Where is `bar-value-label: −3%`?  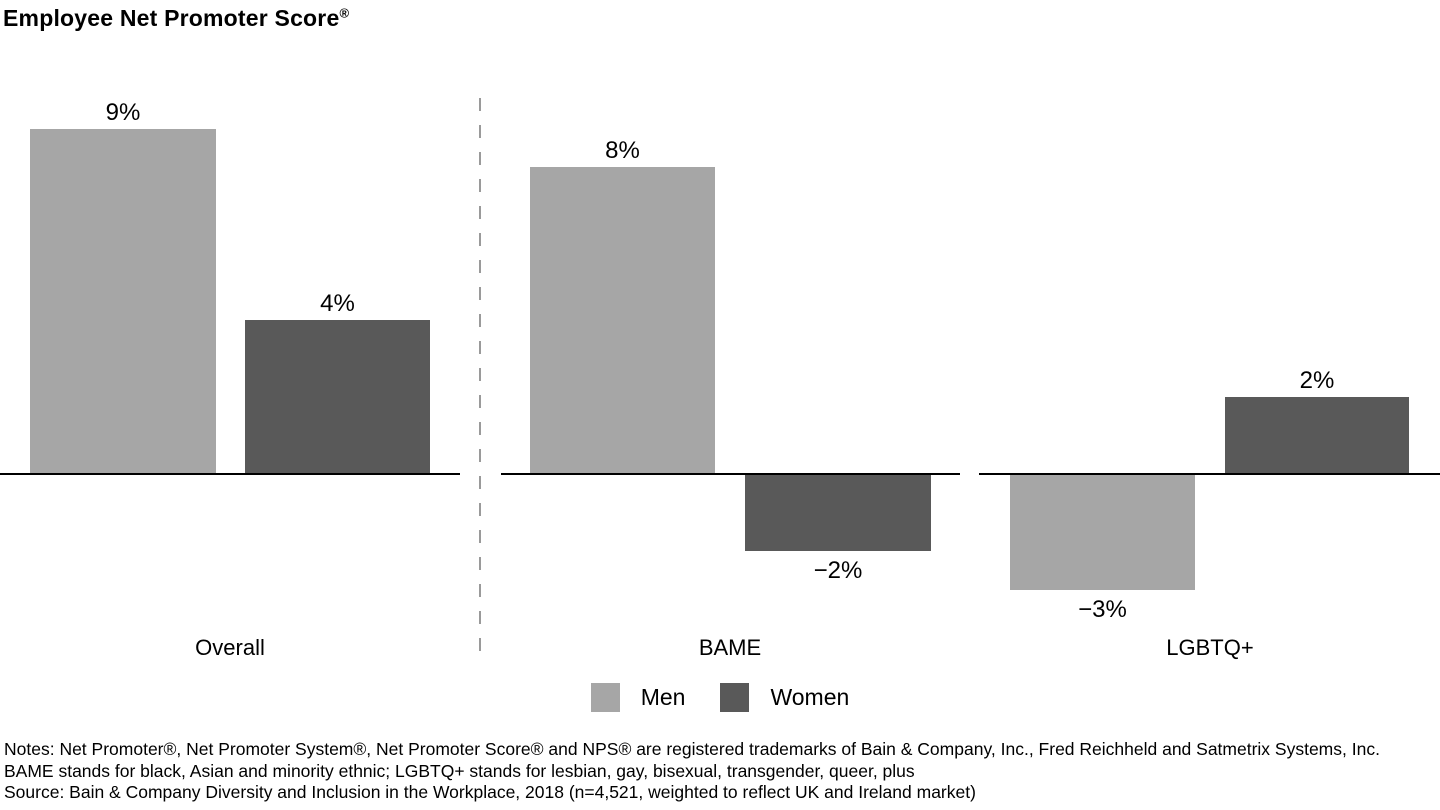
bar-value-label: −3% is located at coordinates (1102, 609).